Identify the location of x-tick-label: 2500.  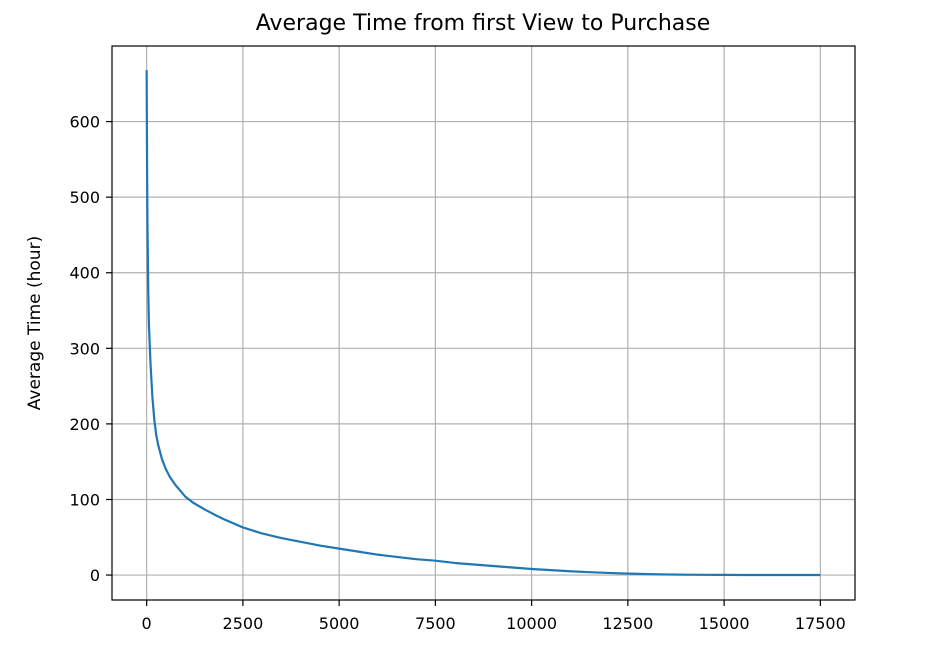
(243, 623).